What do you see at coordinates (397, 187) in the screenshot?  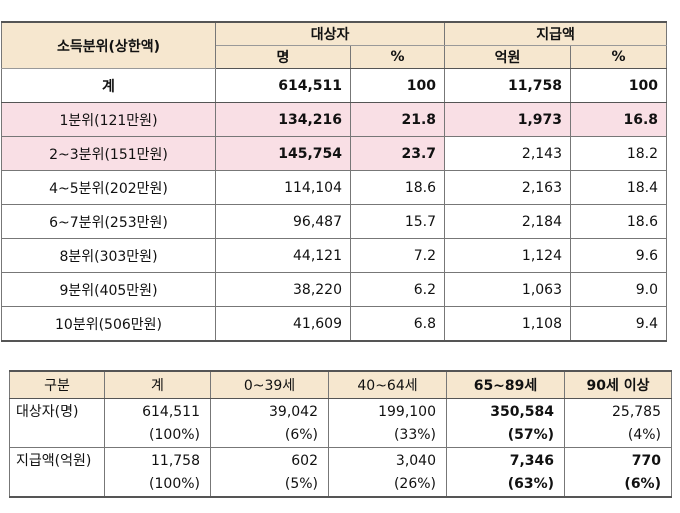 I see `row-count-pct: 18.6` at bounding box center [397, 187].